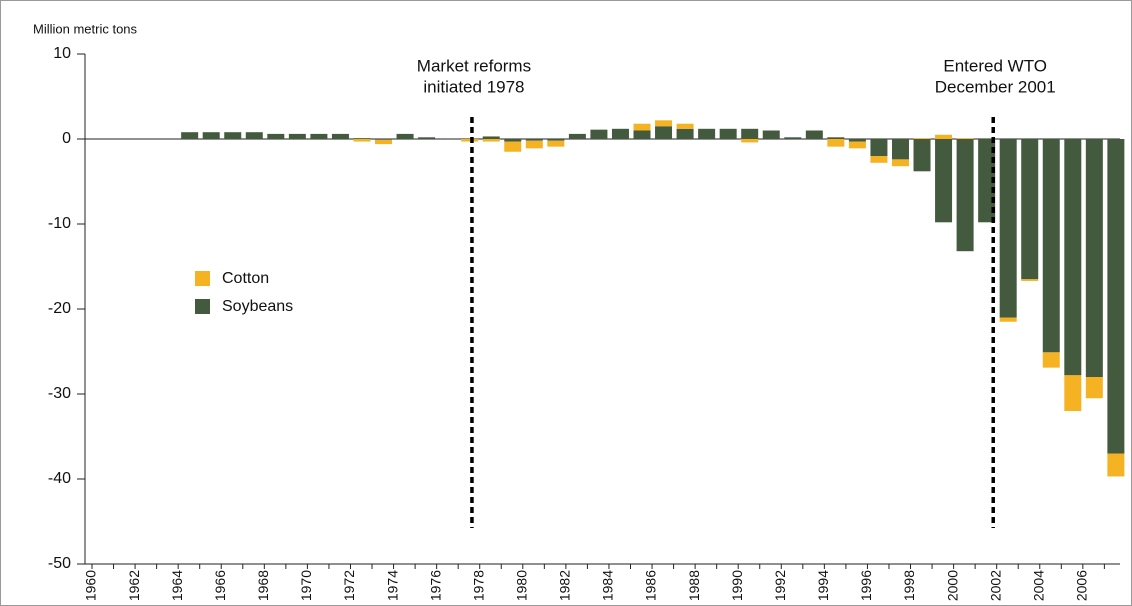  What do you see at coordinates (1082, 585) in the screenshot?
I see `x-tick-label: 2006` at bounding box center [1082, 585].